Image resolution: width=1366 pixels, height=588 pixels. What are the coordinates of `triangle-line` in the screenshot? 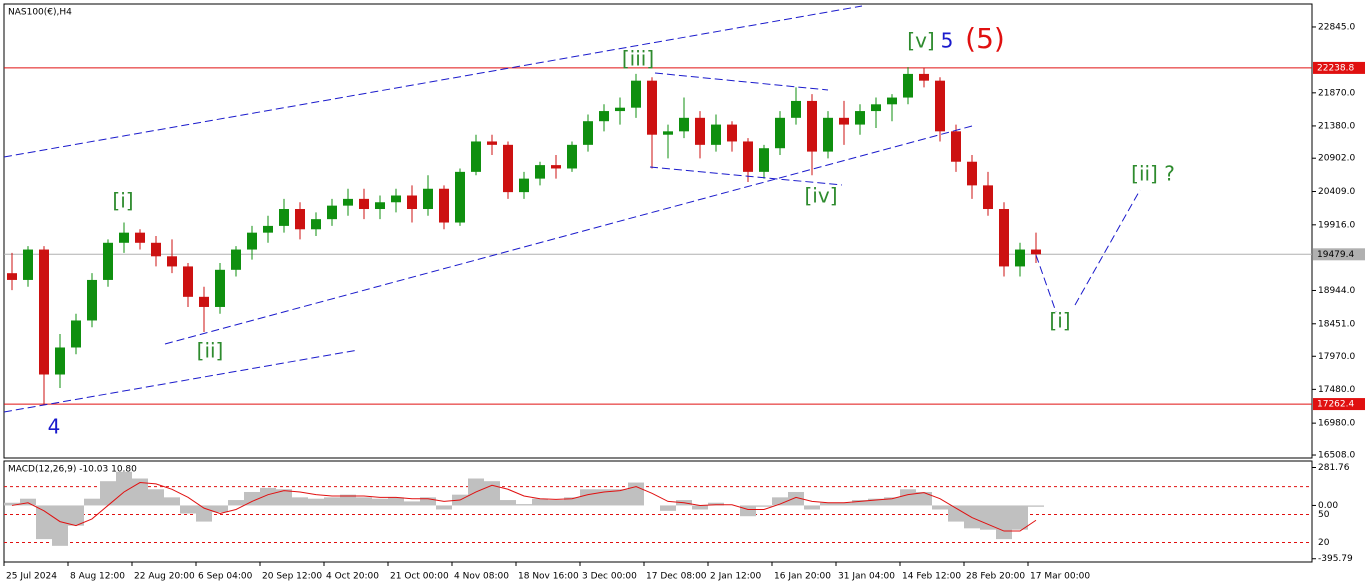 It's located at (741, 81).